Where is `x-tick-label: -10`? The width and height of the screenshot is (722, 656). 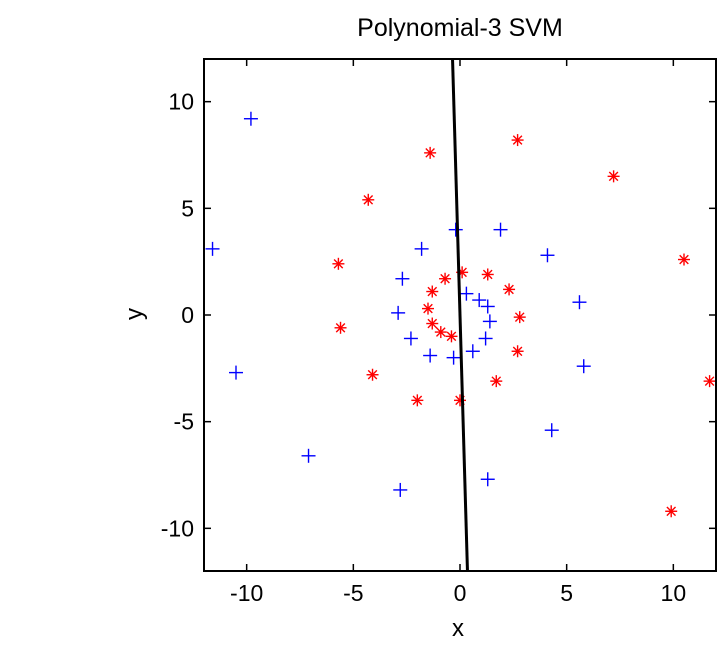
x-tick-label: -10 is located at coordinates (246, 593).